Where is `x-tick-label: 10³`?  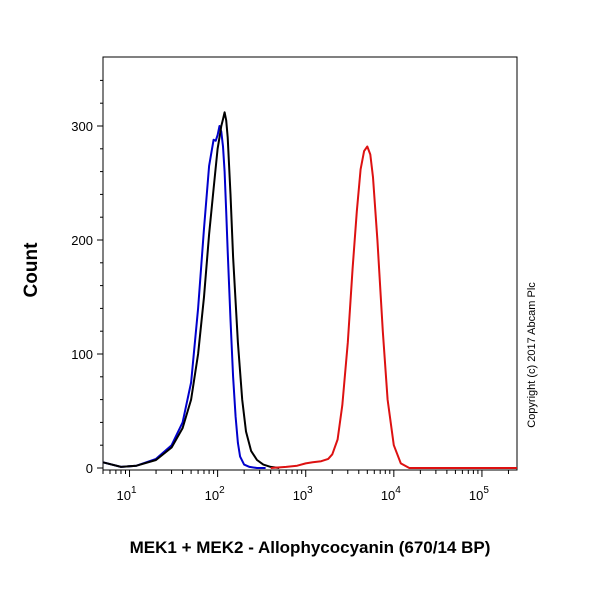
x-tick-label: 10³ is located at coordinates (303, 494).